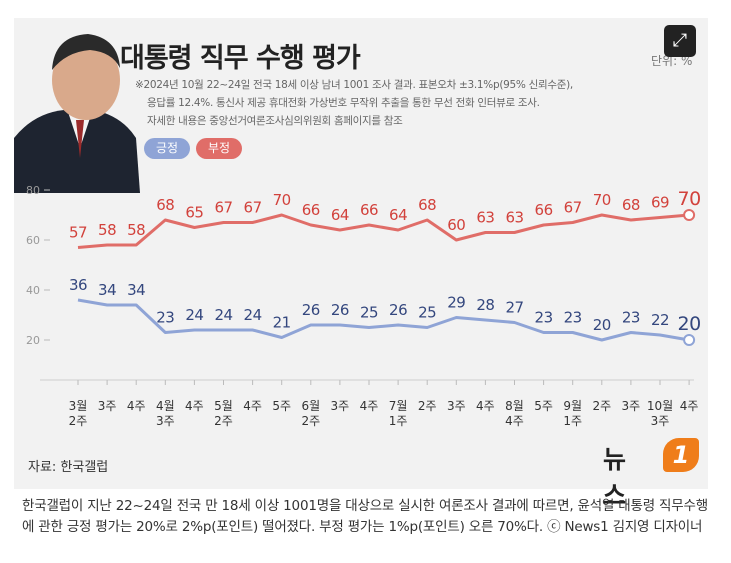  Describe the element at coordinates (33, 190) in the screenshot. I see `y-tick-label: 80` at that location.